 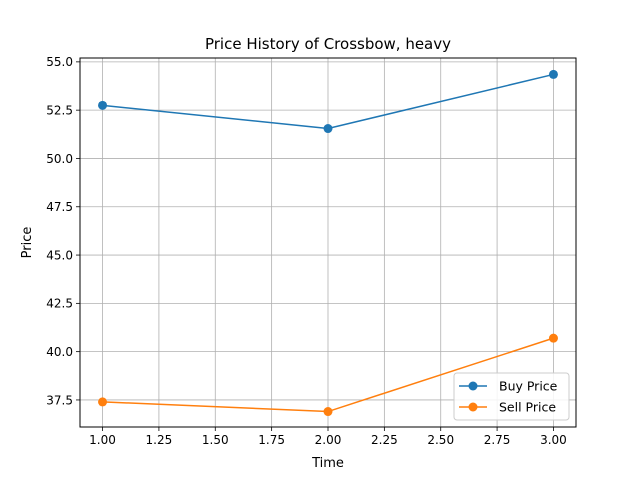 What do you see at coordinates (384, 440) in the screenshot?
I see `x-tick-label: 2.25` at bounding box center [384, 440].